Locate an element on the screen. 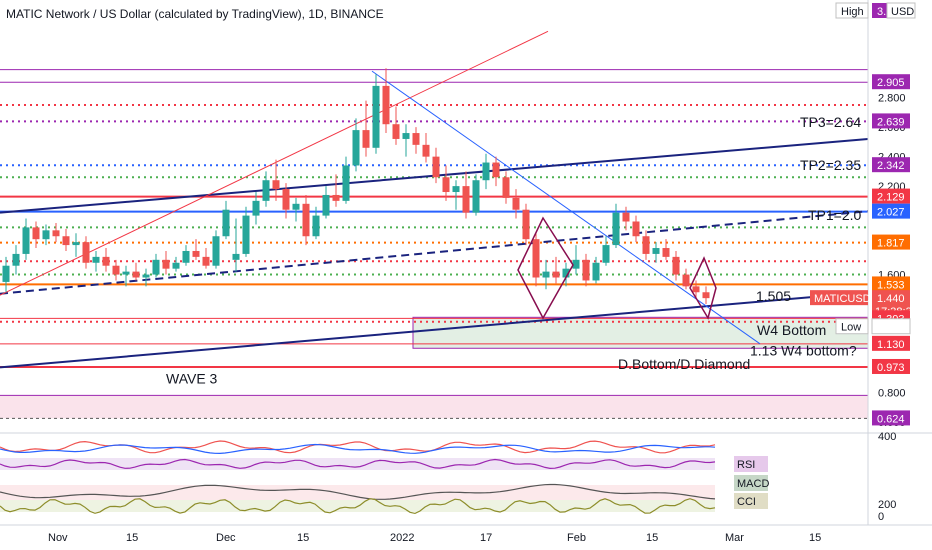 The height and width of the screenshot is (550, 932). currency-badge is located at coordinates (901, 10).